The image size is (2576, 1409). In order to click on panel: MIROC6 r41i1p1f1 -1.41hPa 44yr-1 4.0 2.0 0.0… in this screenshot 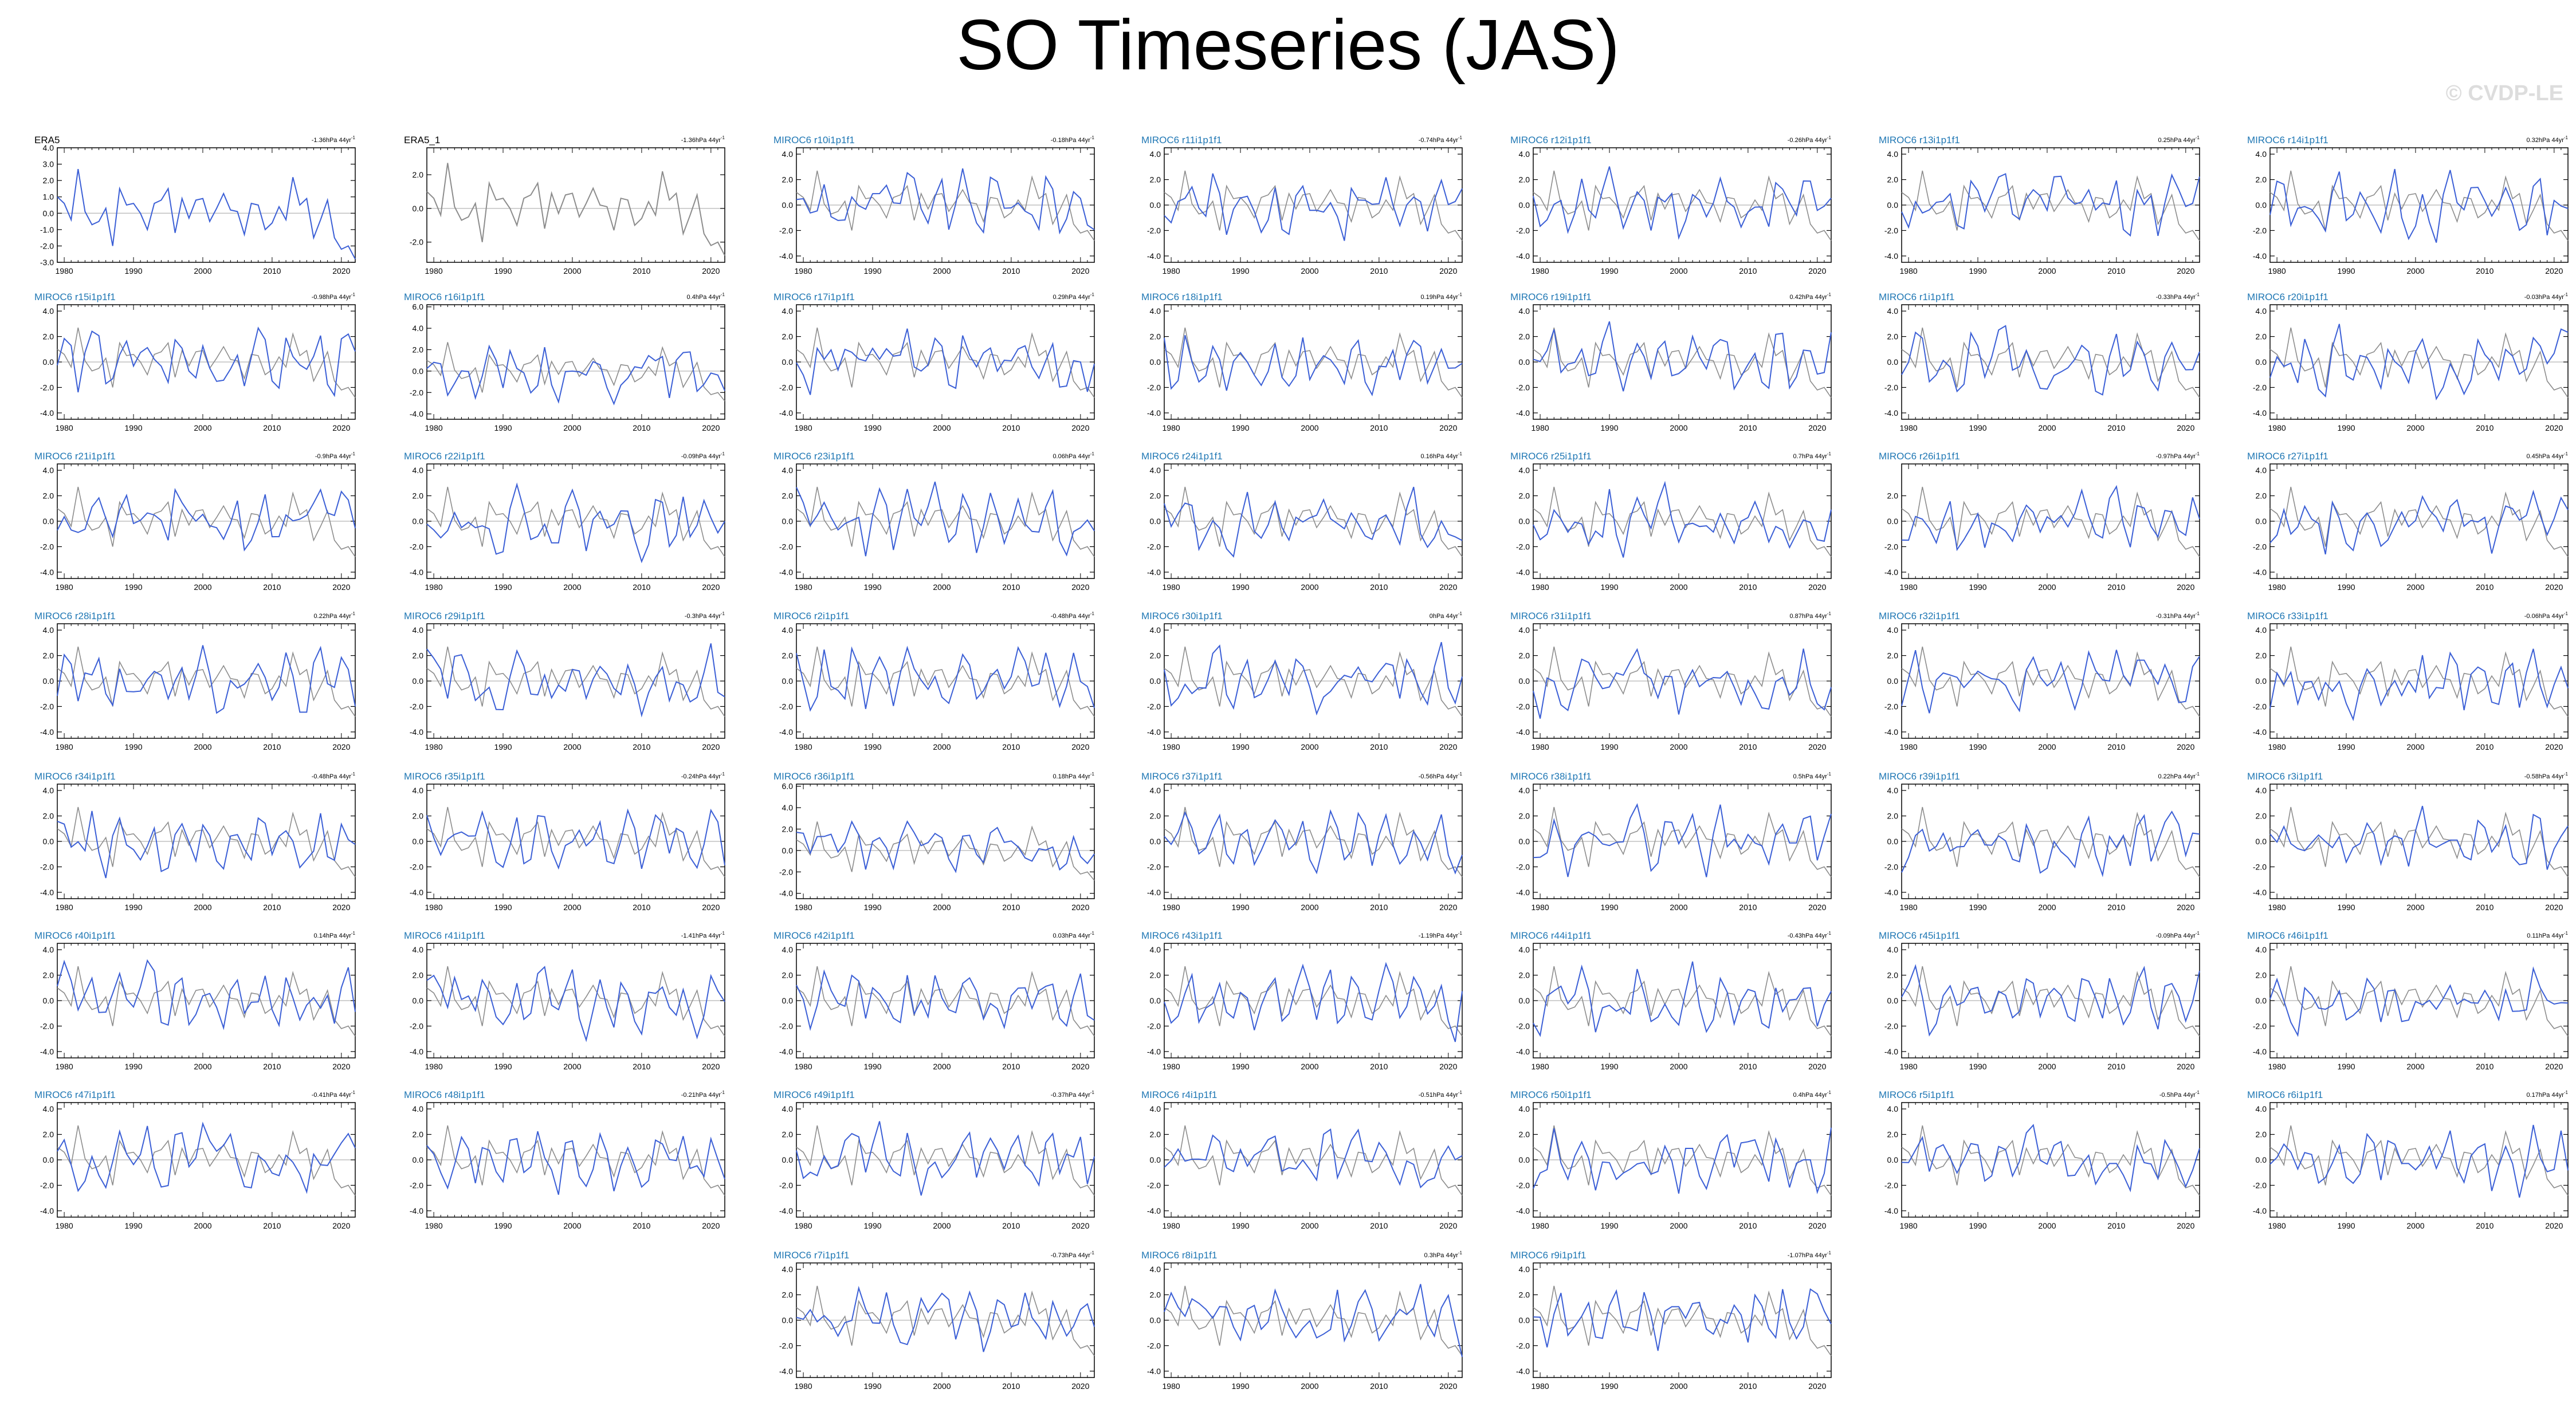, I will do `click(565, 1001)`.